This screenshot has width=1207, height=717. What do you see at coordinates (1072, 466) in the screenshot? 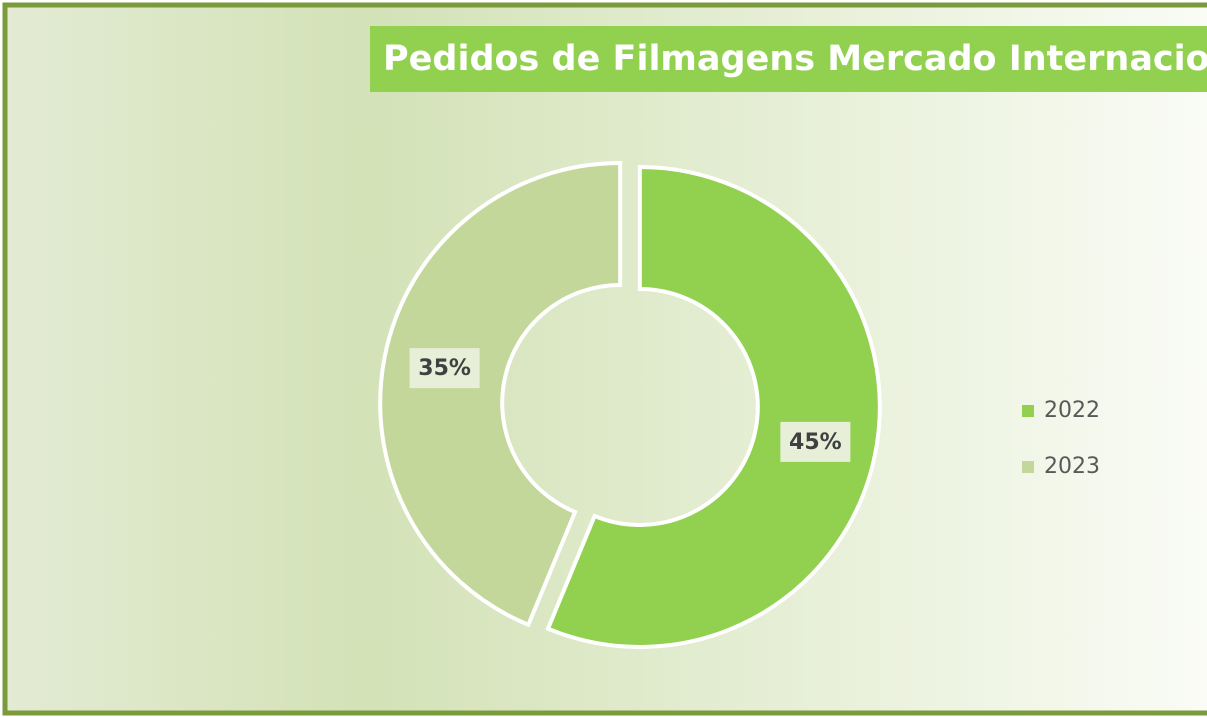
I see `legend-label: 2023` at bounding box center [1072, 466].